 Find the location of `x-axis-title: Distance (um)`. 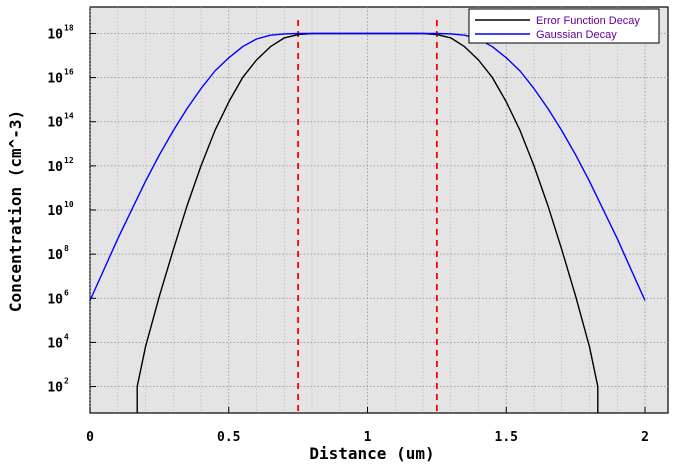

x-axis-title: Distance (um) is located at coordinates (371, 453).